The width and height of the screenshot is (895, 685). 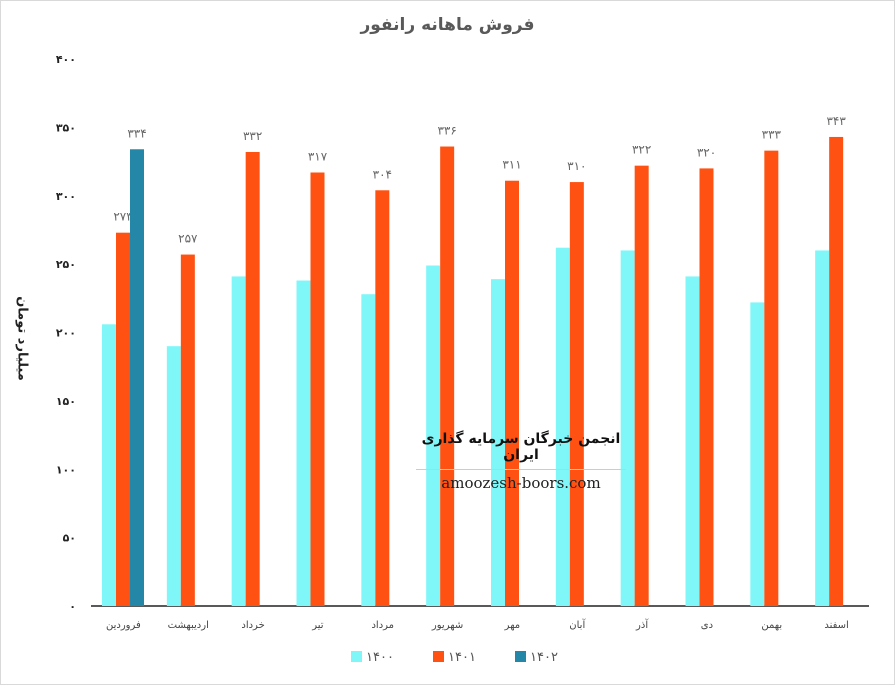 I want to click on y-tick-label: ۳۰۰, so click(x=66, y=196).